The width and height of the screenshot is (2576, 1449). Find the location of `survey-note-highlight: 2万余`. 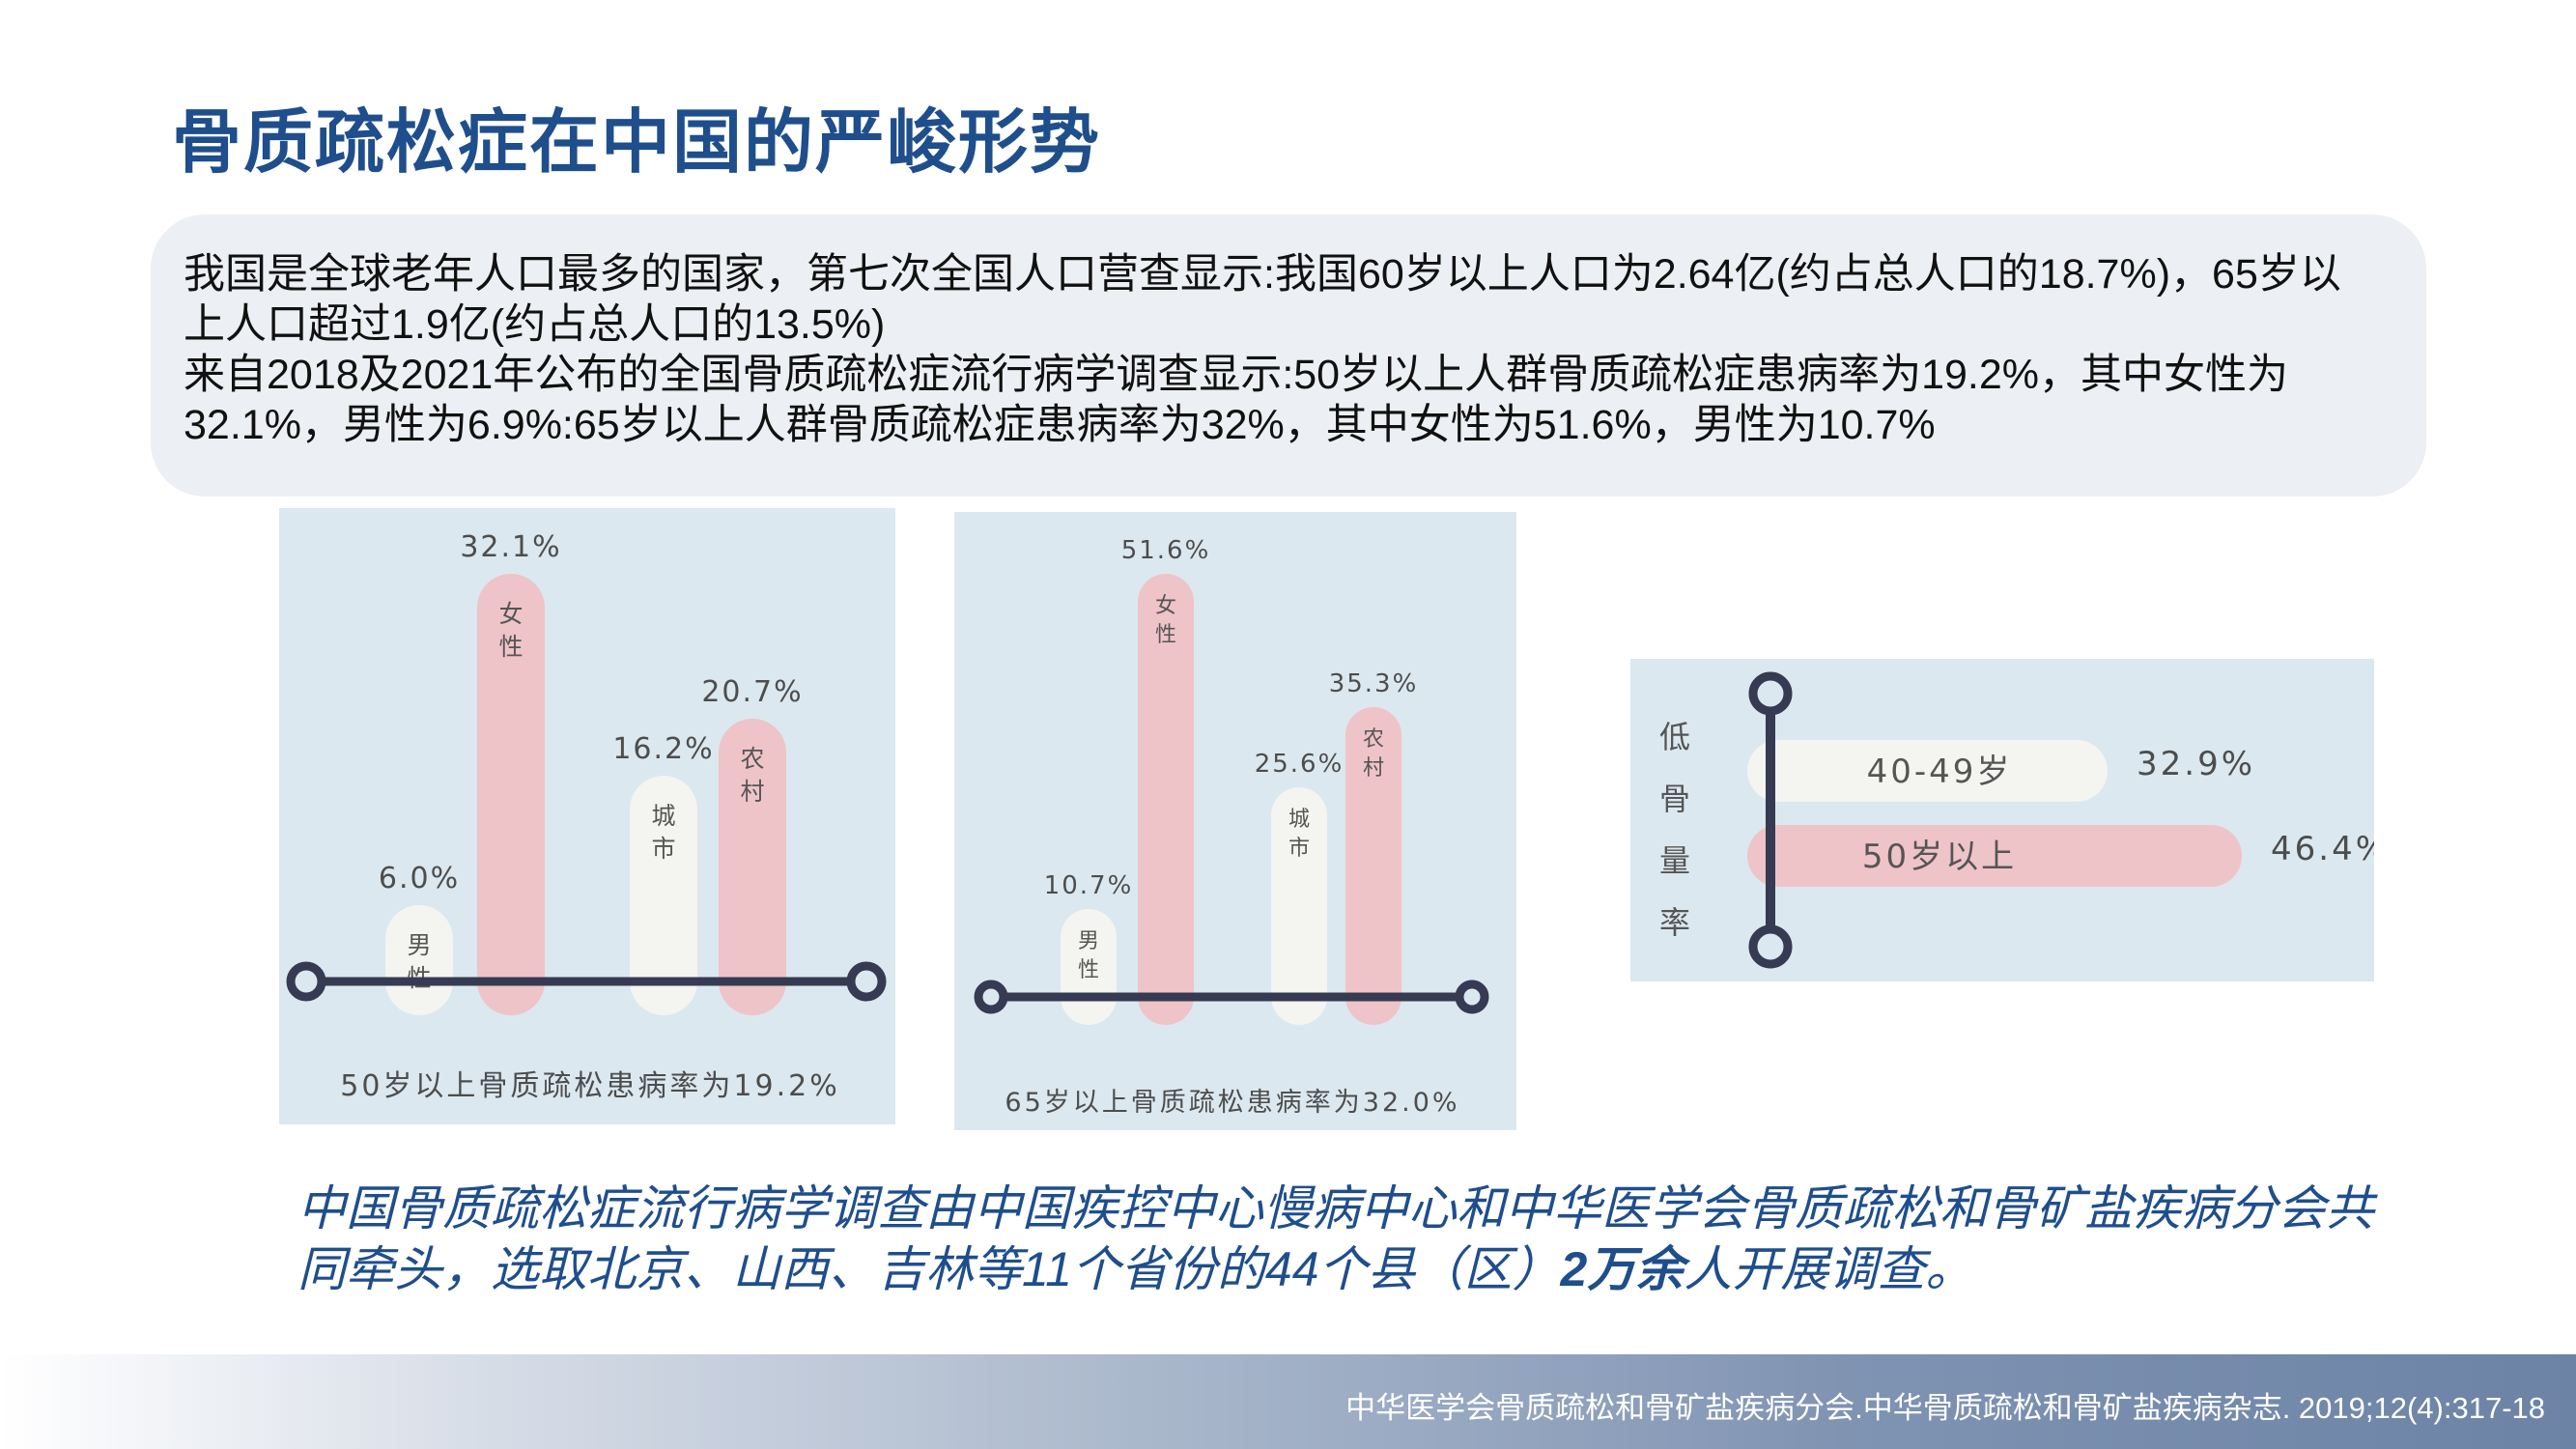

survey-note-highlight: 2万余 is located at coordinates (1622, 1269).